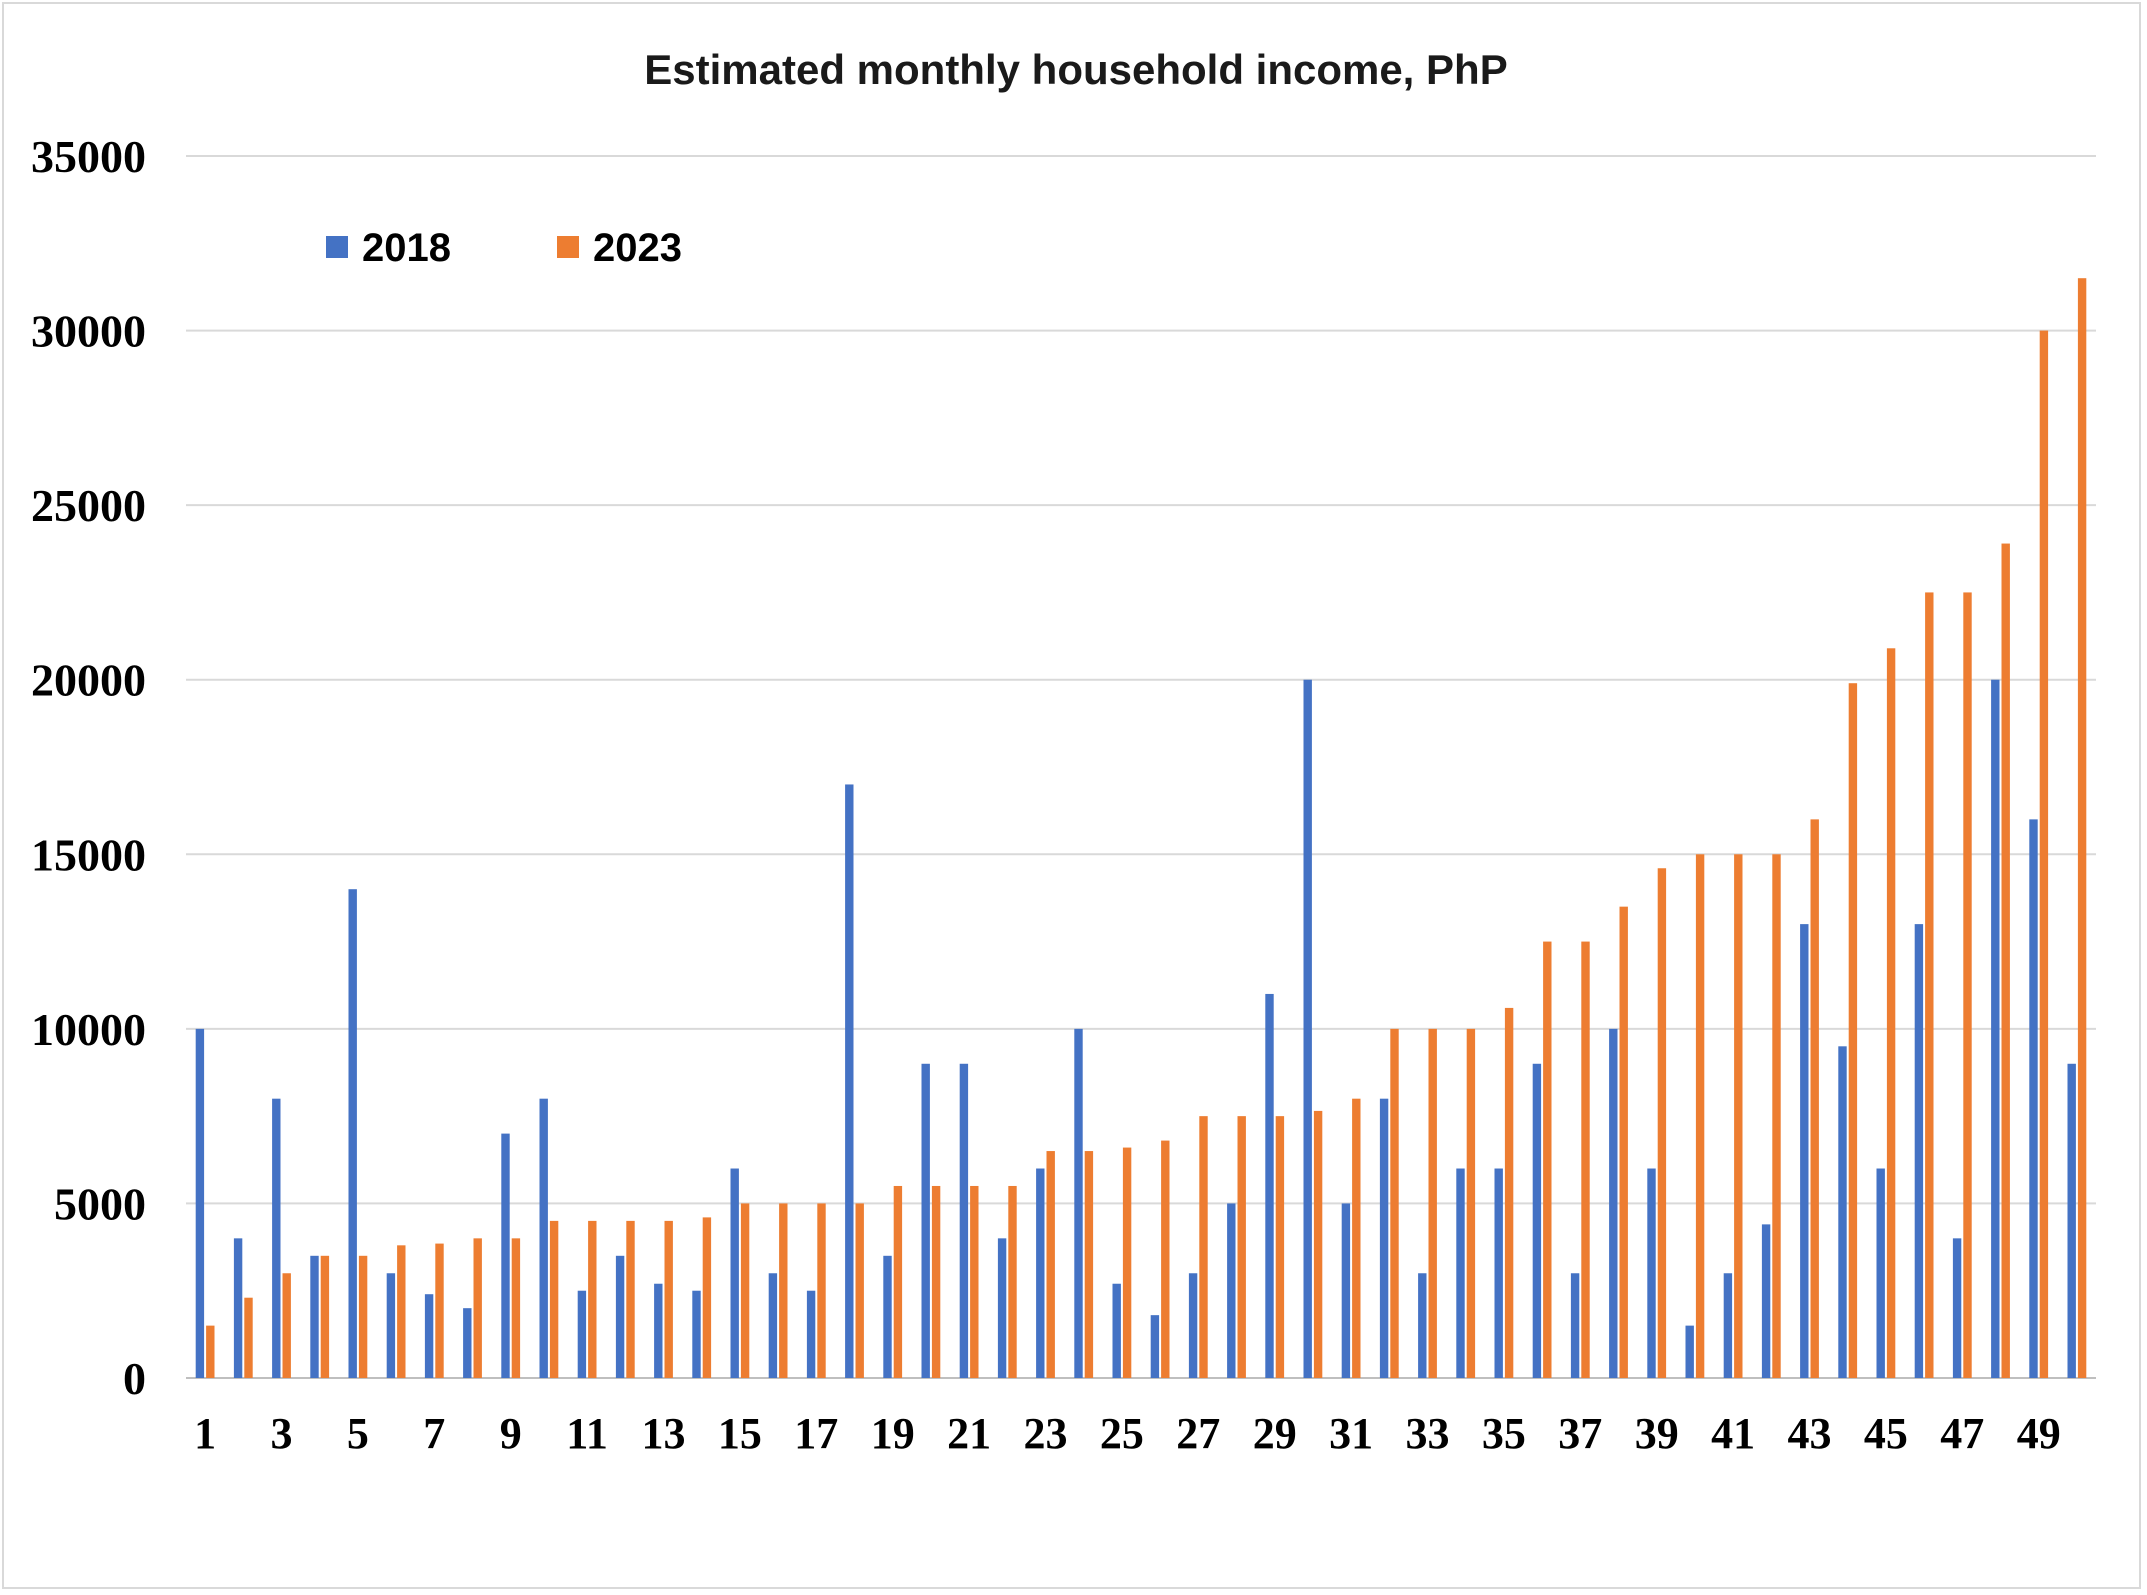  What do you see at coordinates (568, 247) in the screenshot?
I see `legend-swatch-2023` at bounding box center [568, 247].